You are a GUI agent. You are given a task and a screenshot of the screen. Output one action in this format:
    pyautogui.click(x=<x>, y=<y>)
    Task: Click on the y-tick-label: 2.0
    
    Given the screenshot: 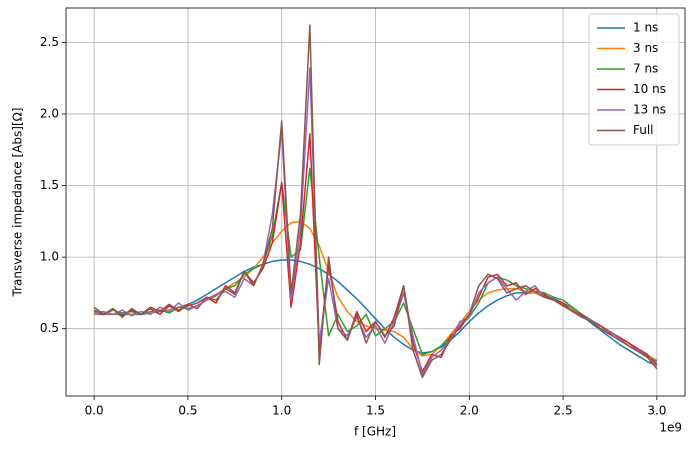 What is the action you would take?
    pyautogui.click(x=49, y=113)
    